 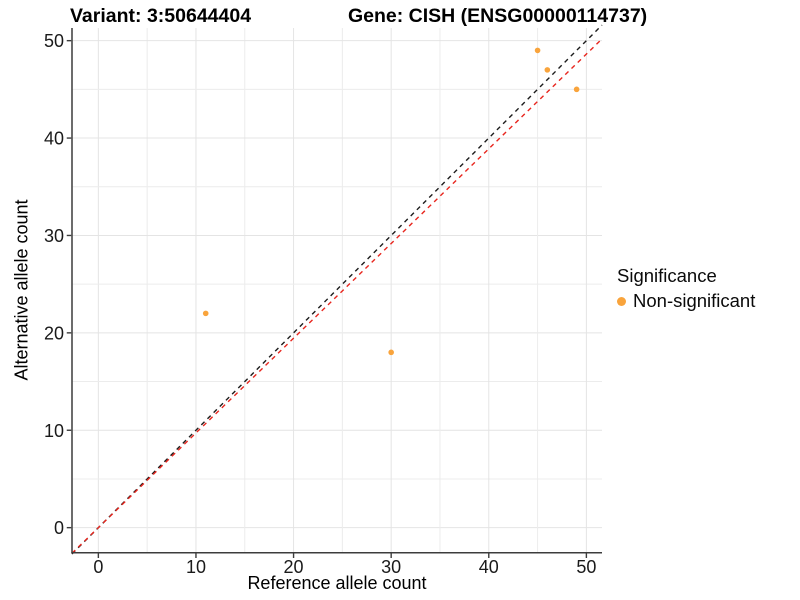 What do you see at coordinates (667, 275) in the screenshot?
I see `legend-title: Significance` at bounding box center [667, 275].